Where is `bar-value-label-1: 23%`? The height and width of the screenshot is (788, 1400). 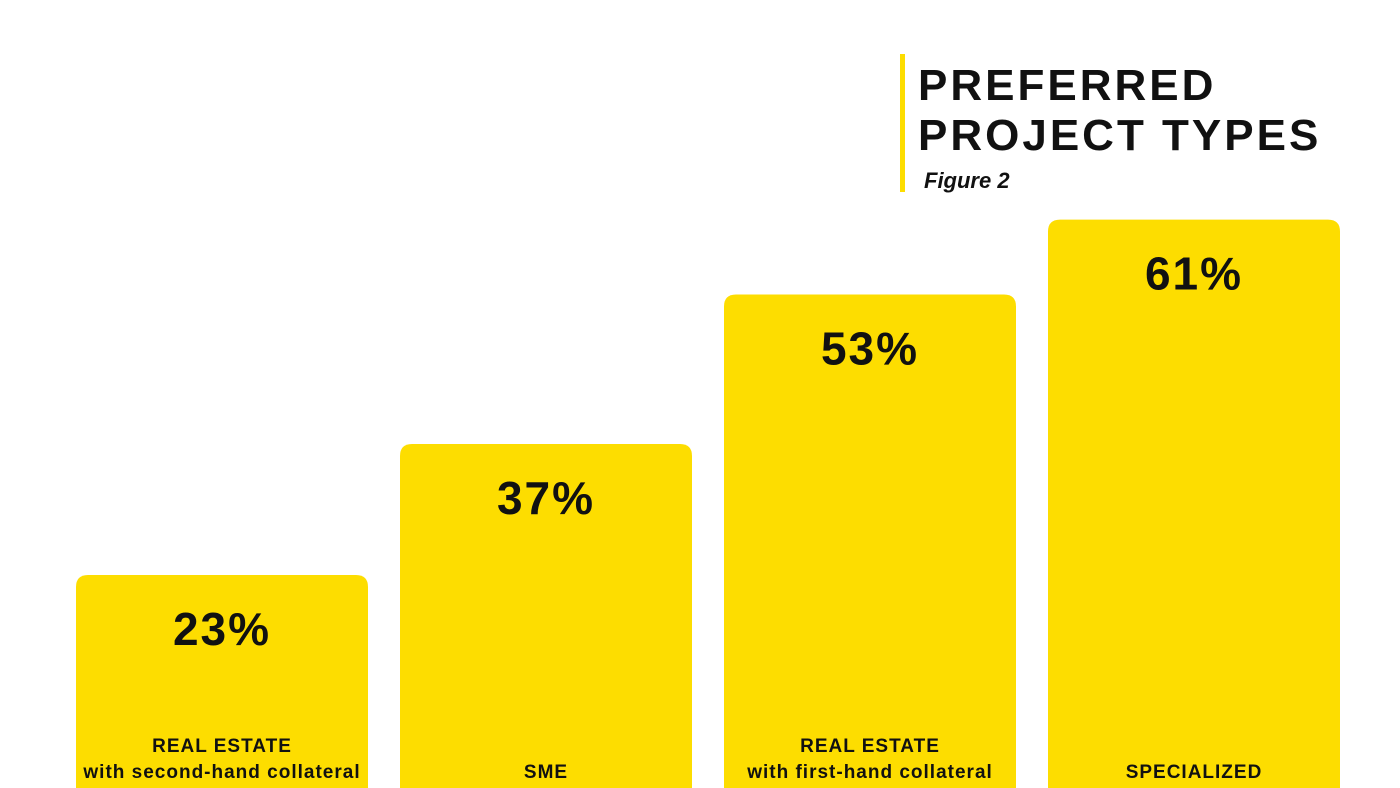
bar-value-label-1: 23% is located at coordinates (222, 629).